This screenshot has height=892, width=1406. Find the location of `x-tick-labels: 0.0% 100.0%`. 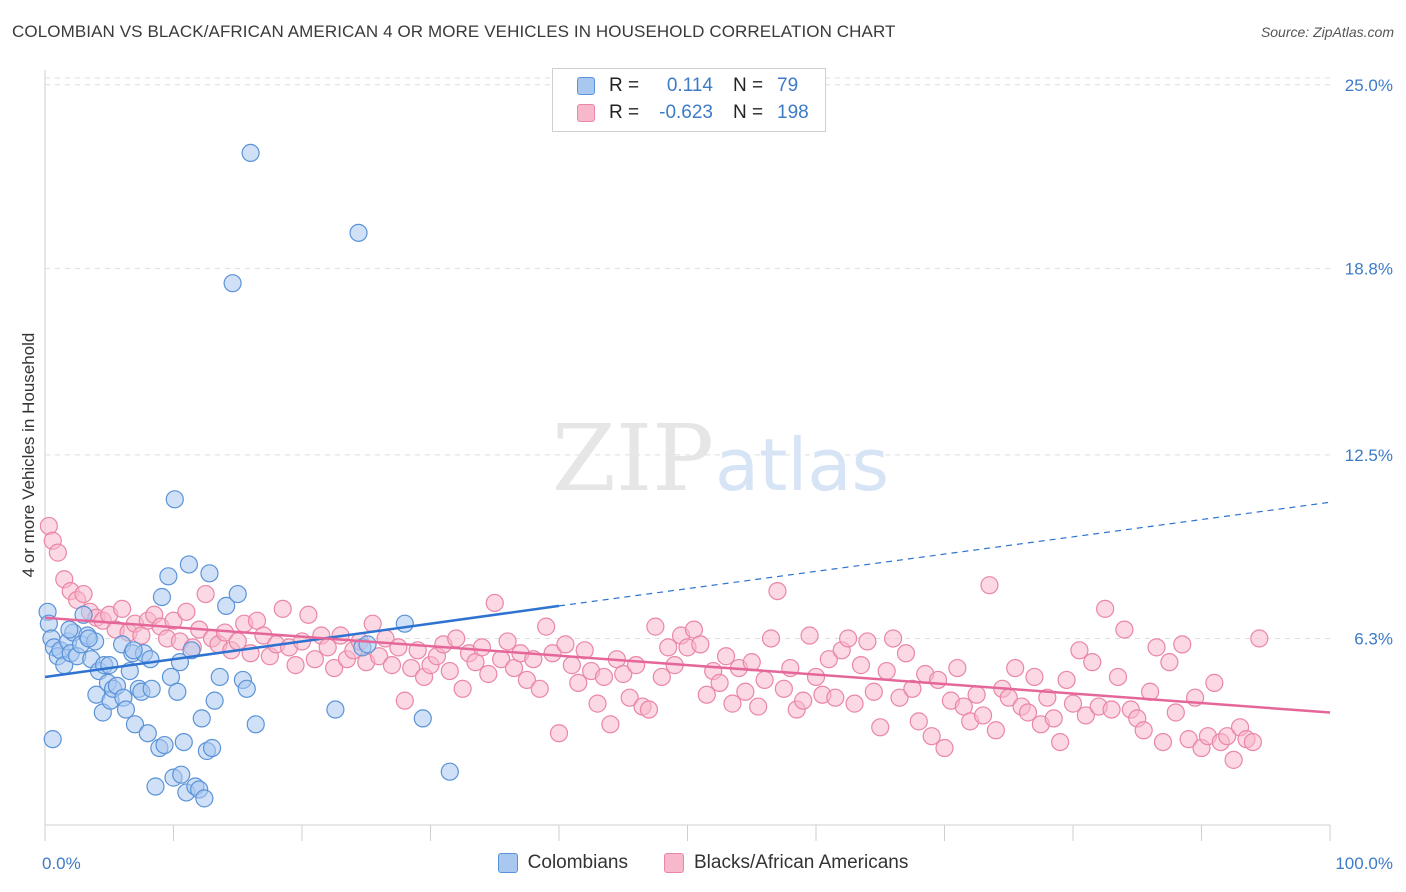

x-tick-labels: 0.0% 100.0% is located at coordinates (717, 863).